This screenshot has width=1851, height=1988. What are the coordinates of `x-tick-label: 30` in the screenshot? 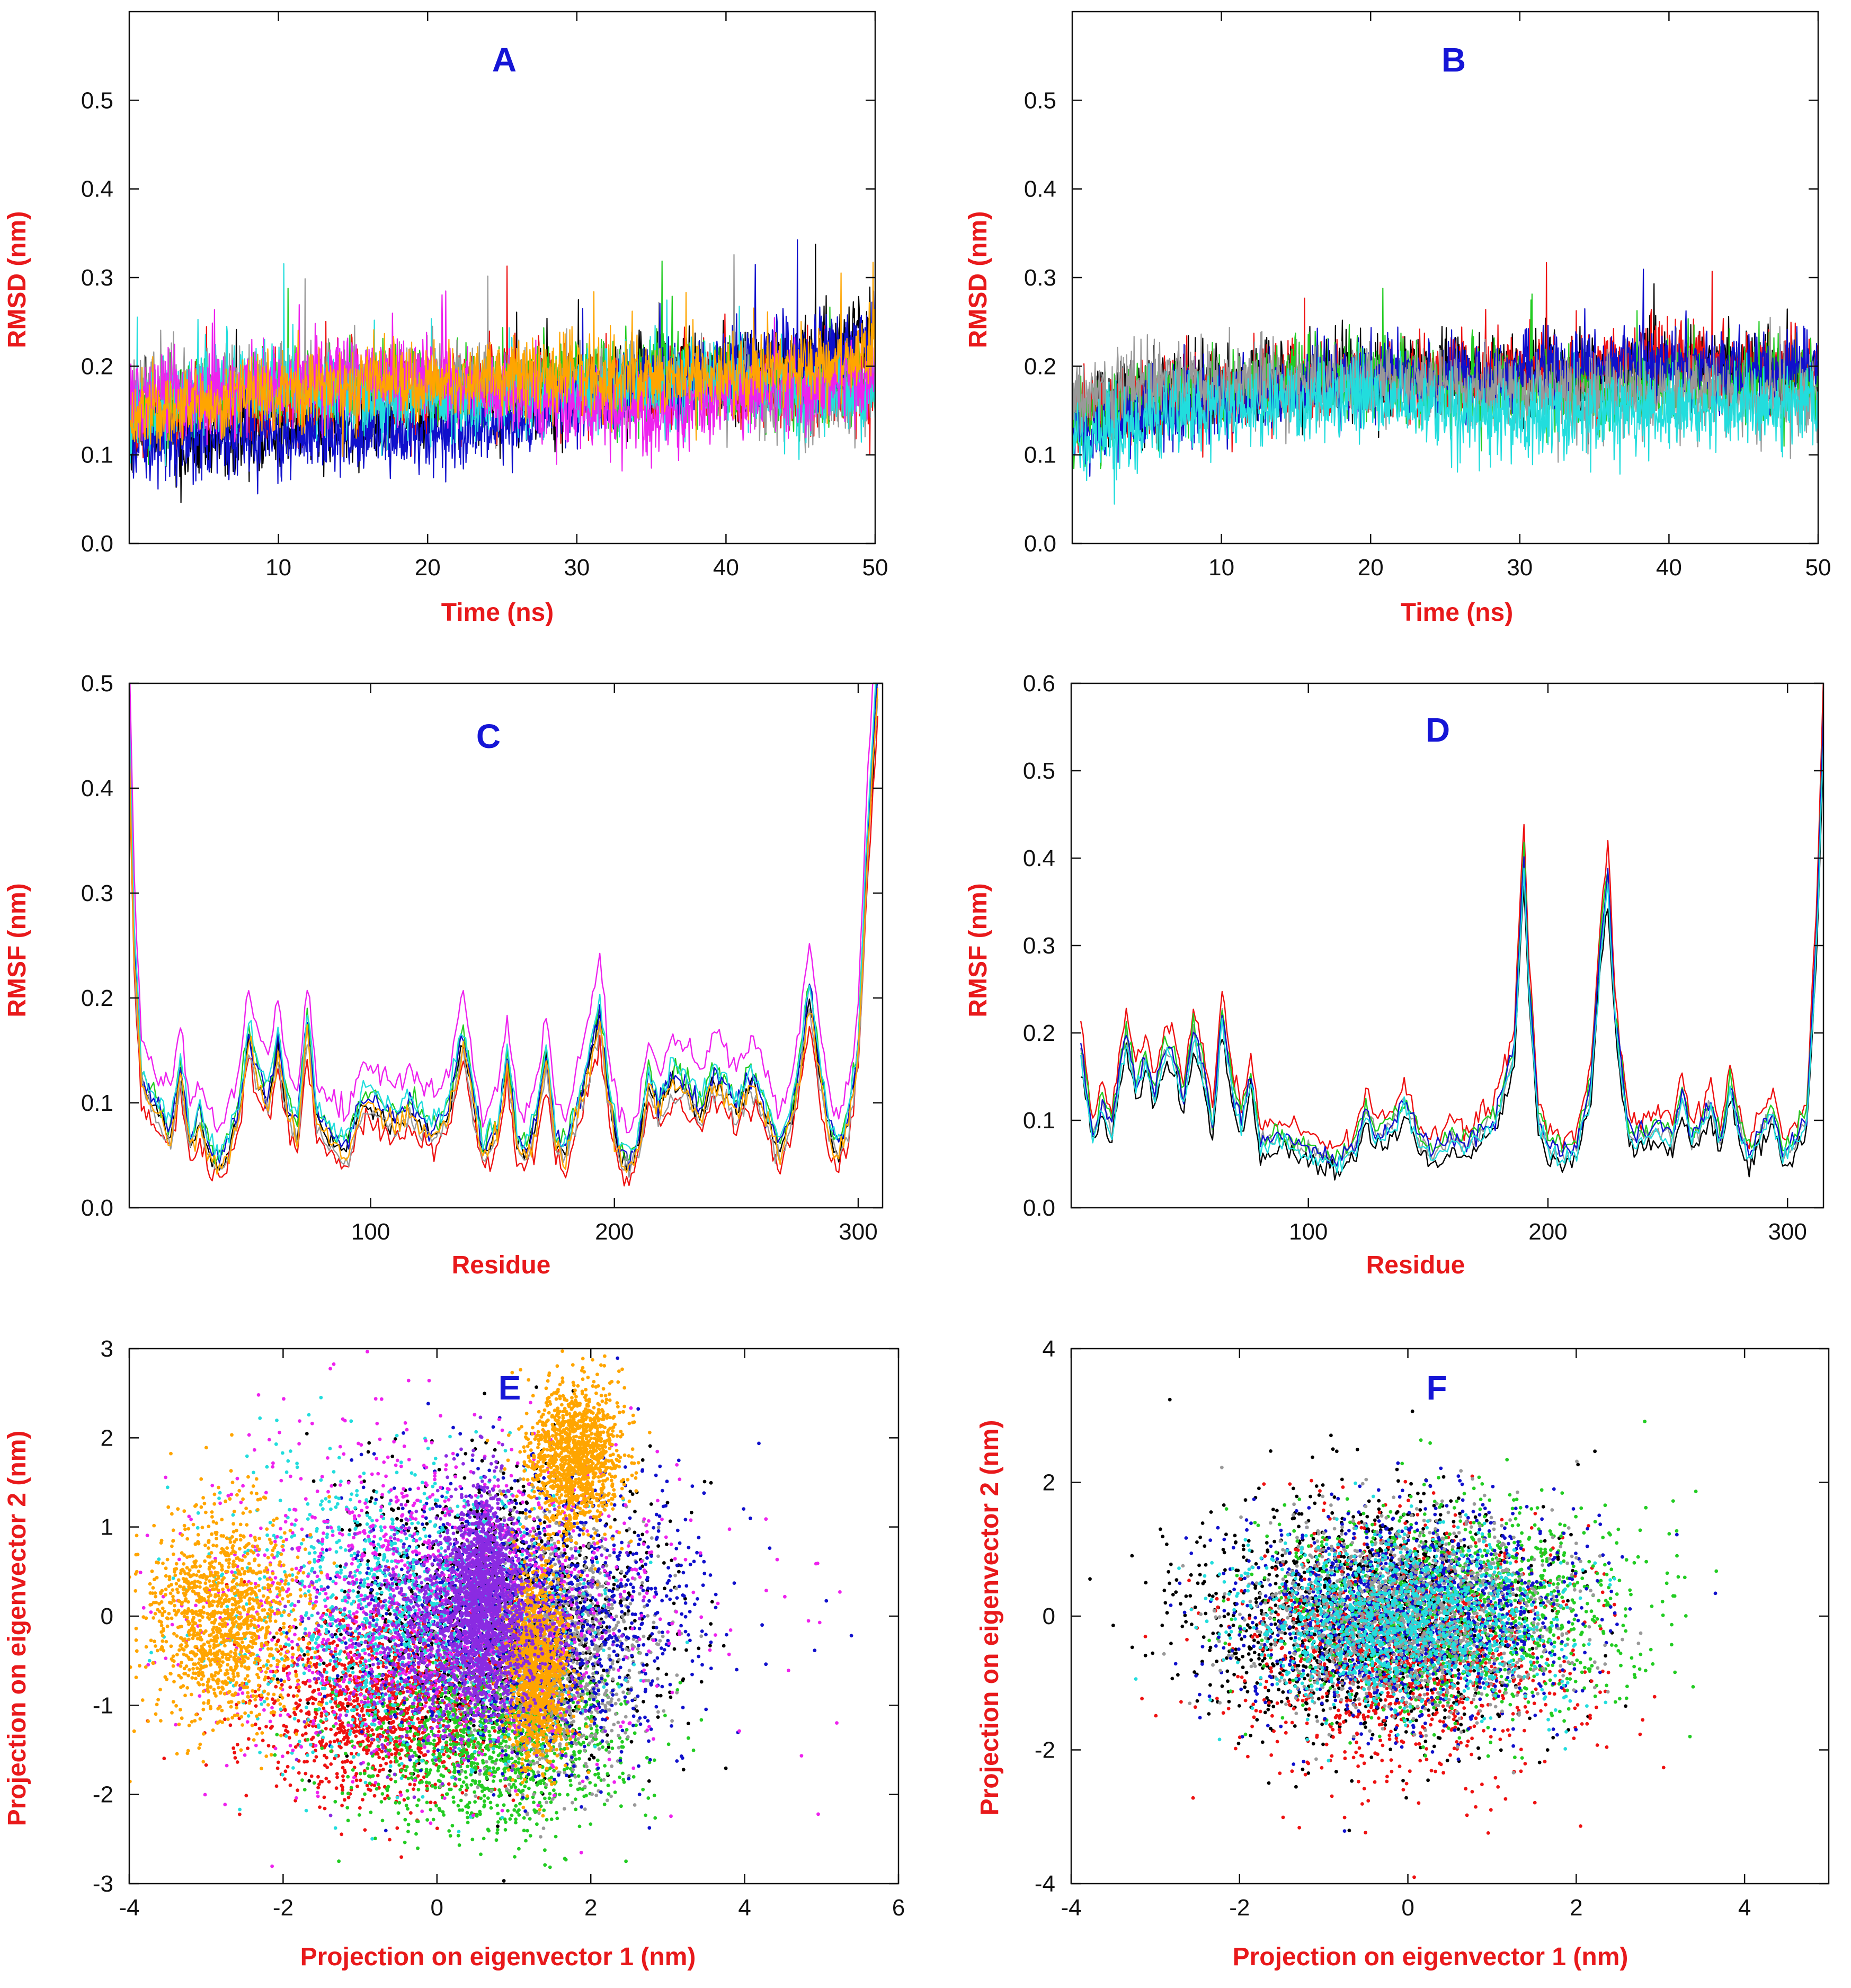 It's located at (577, 568).